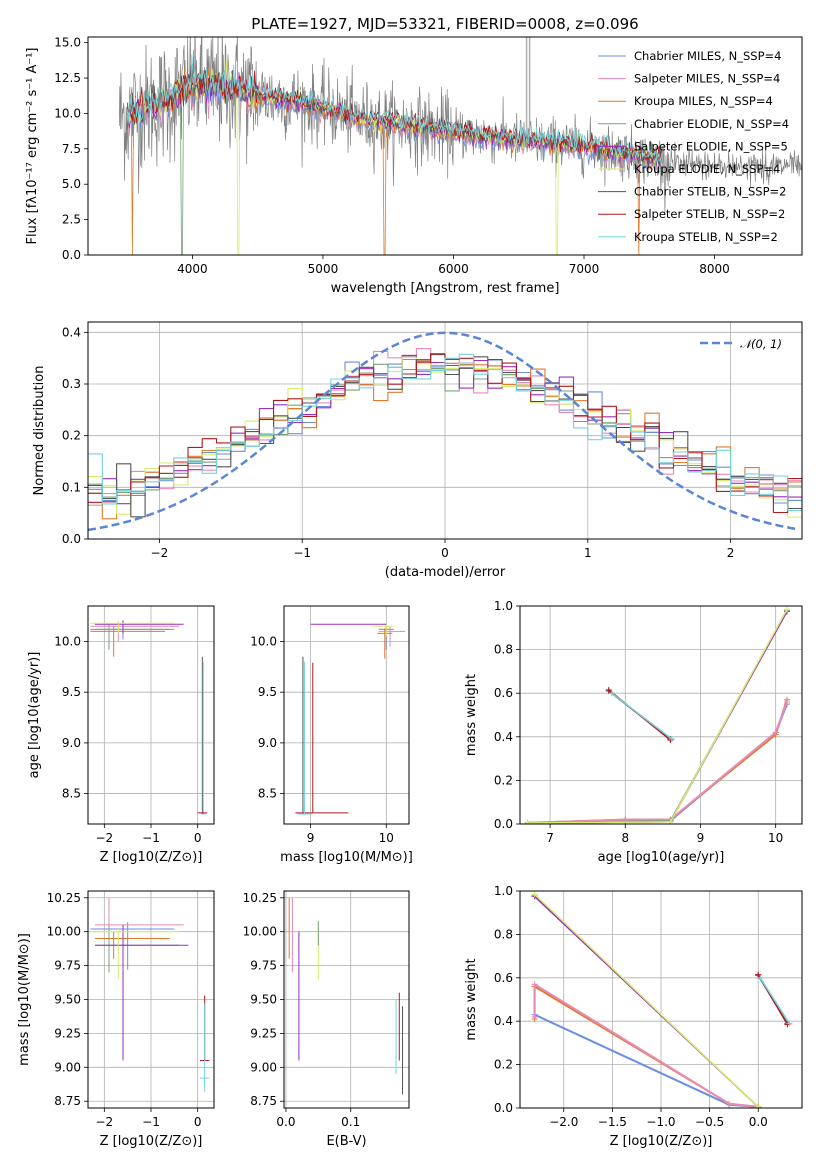  What do you see at coordinates (703, 101) in the screenshot?
I see `legend-label-kroupa_miles: Kroupa MILES, N_SSP=4` at bounding box center [703, 101].